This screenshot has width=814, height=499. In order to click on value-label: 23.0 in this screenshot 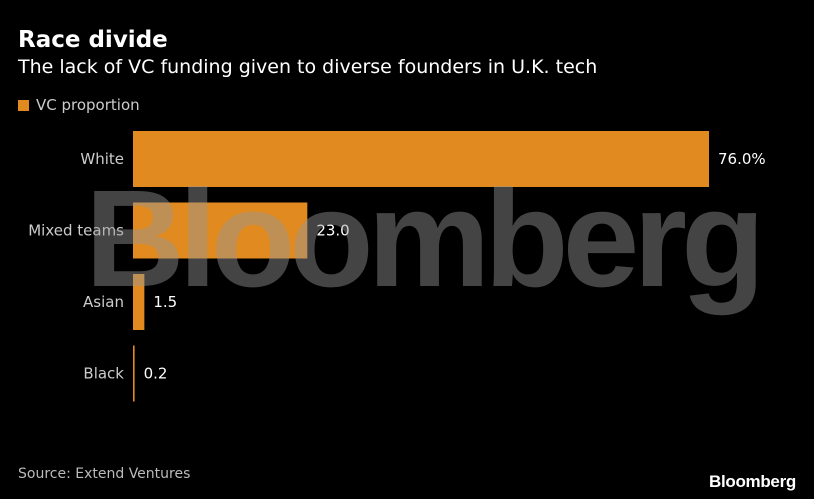, I will do `click(332, 231)`.